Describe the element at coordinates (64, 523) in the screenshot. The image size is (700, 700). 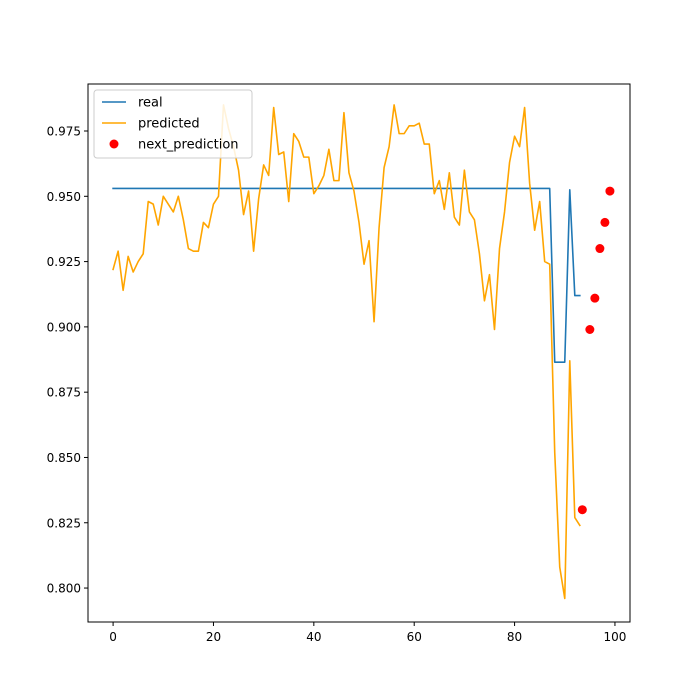
I see `y-tick-label: 0.825` at that location.